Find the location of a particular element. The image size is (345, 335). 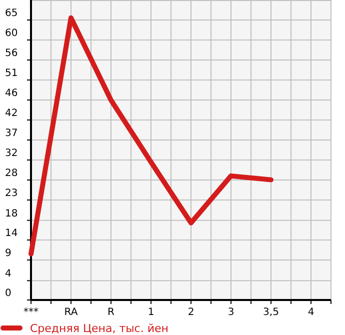

y-tick-label: 46 is located at coordinates (11, 93).